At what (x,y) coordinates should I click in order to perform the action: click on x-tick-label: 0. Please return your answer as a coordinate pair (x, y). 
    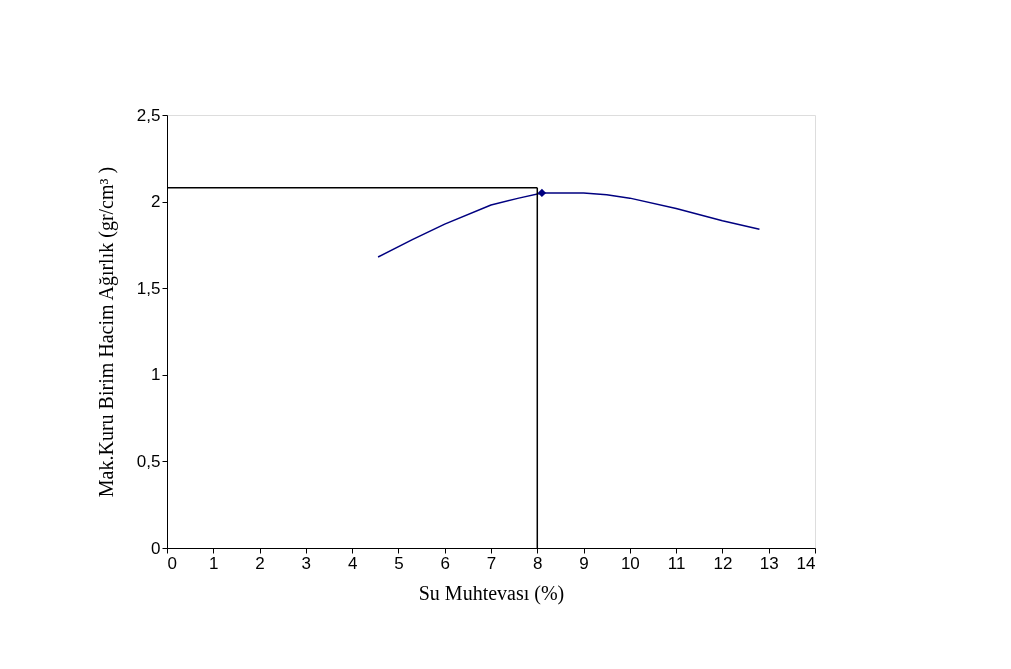
    Looking at the image, I should click on (172, 563).